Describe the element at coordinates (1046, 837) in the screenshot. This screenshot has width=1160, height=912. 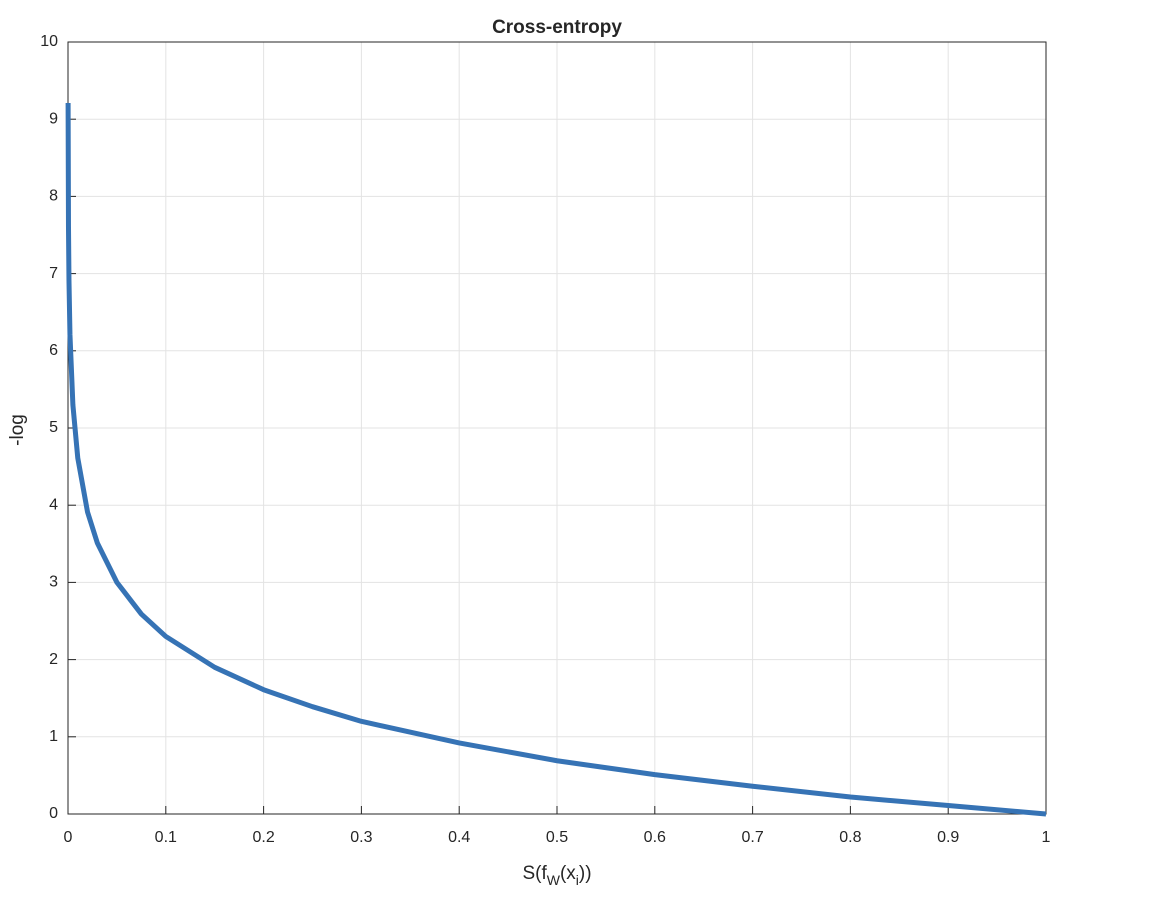
I see `x-tick-label: 1` at that location.